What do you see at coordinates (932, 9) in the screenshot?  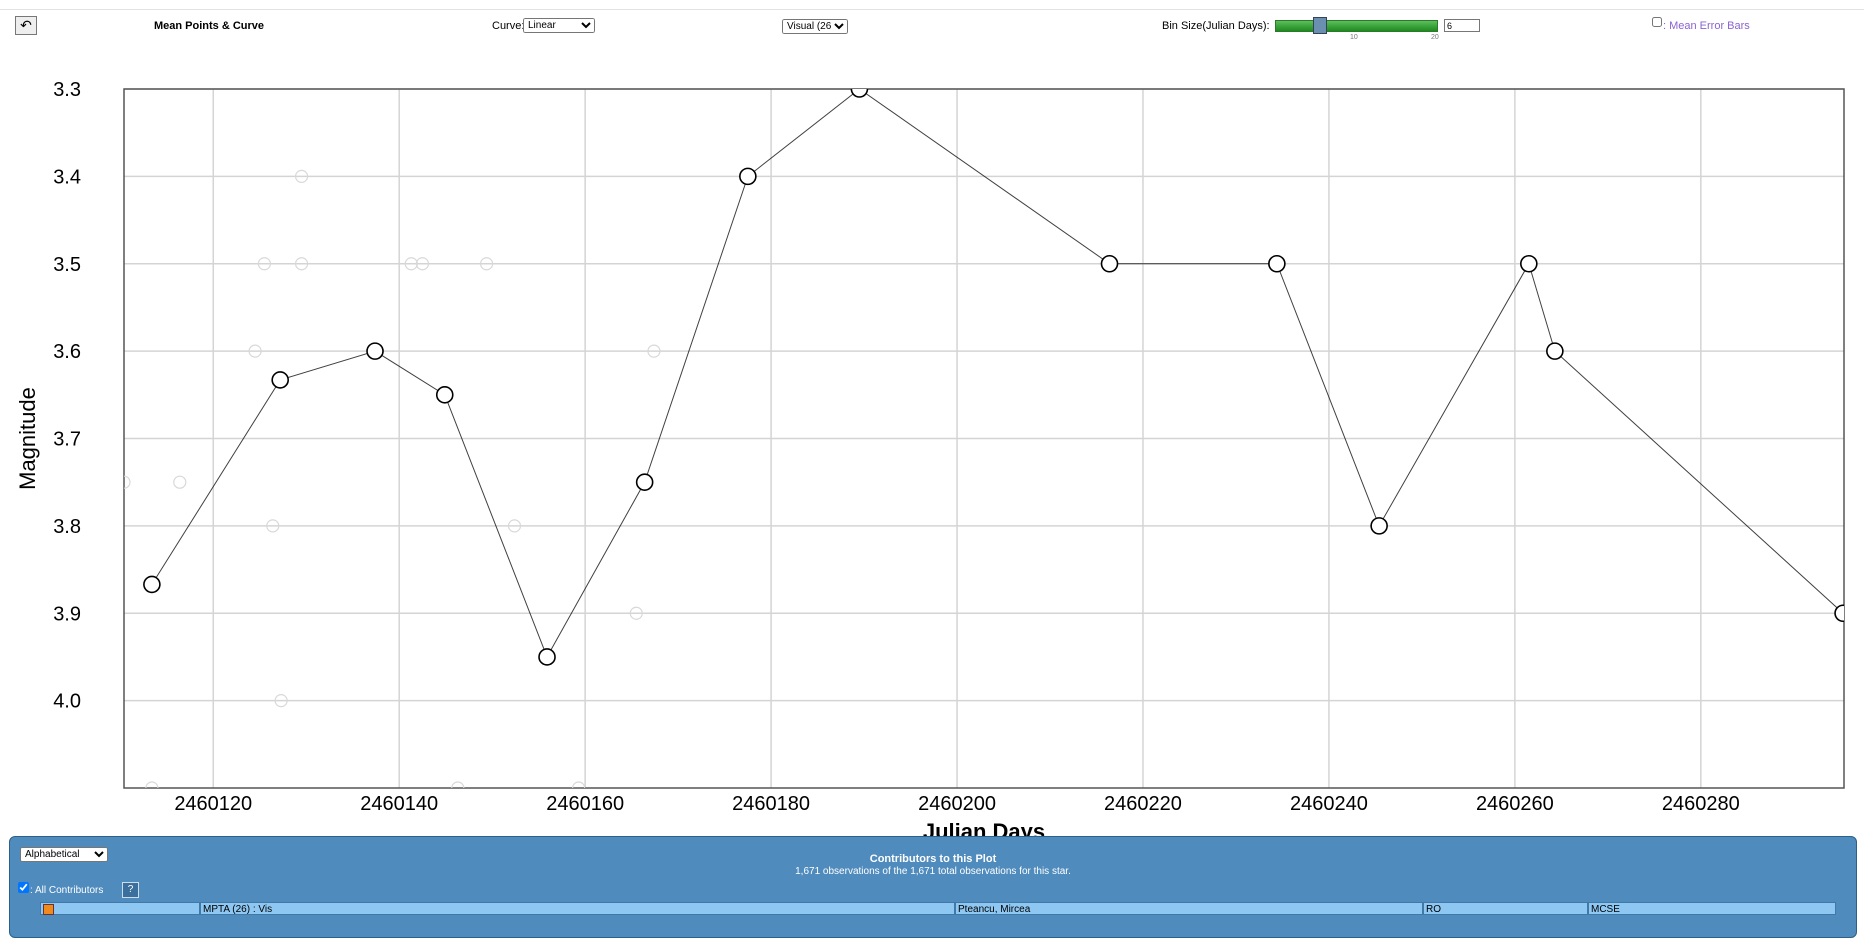 I see `top-rule` at bounding box center [932, 9].